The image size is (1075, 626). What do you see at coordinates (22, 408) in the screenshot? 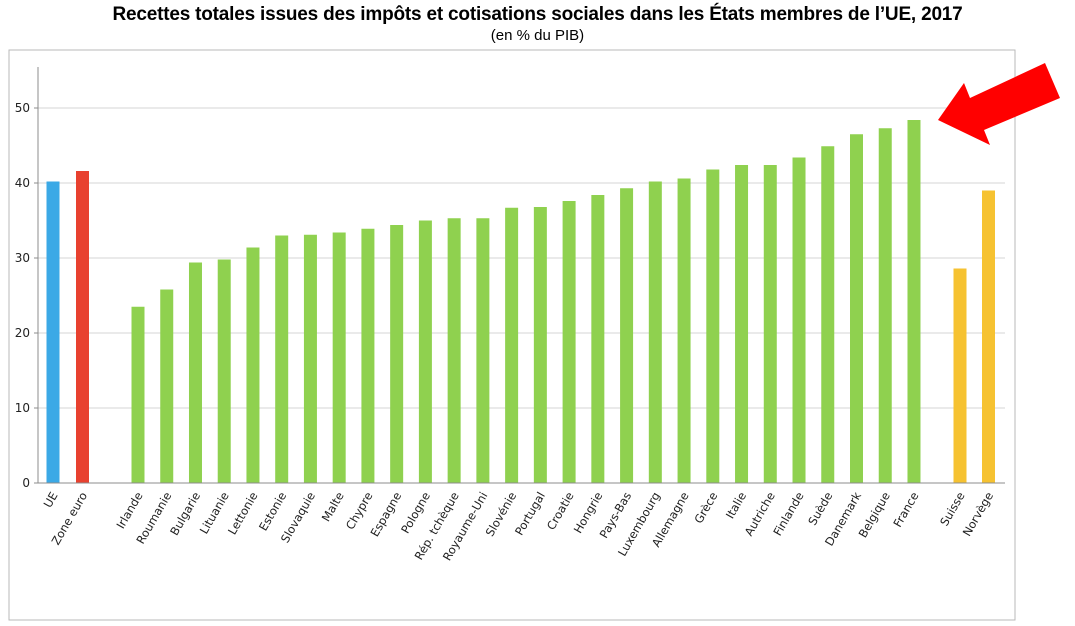
I see `y-tick-label: 10` at bounding box center [22, 408].